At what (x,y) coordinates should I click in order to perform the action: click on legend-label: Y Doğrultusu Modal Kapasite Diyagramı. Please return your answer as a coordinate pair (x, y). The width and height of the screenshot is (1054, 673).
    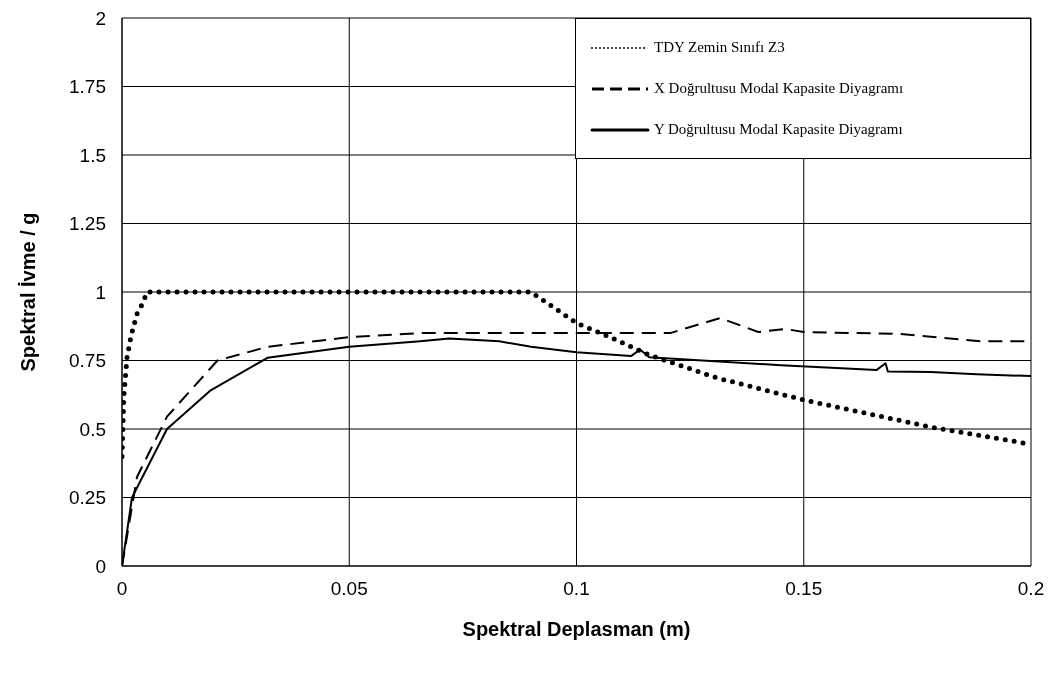
    Looking at the image, I should click on (778, 129).